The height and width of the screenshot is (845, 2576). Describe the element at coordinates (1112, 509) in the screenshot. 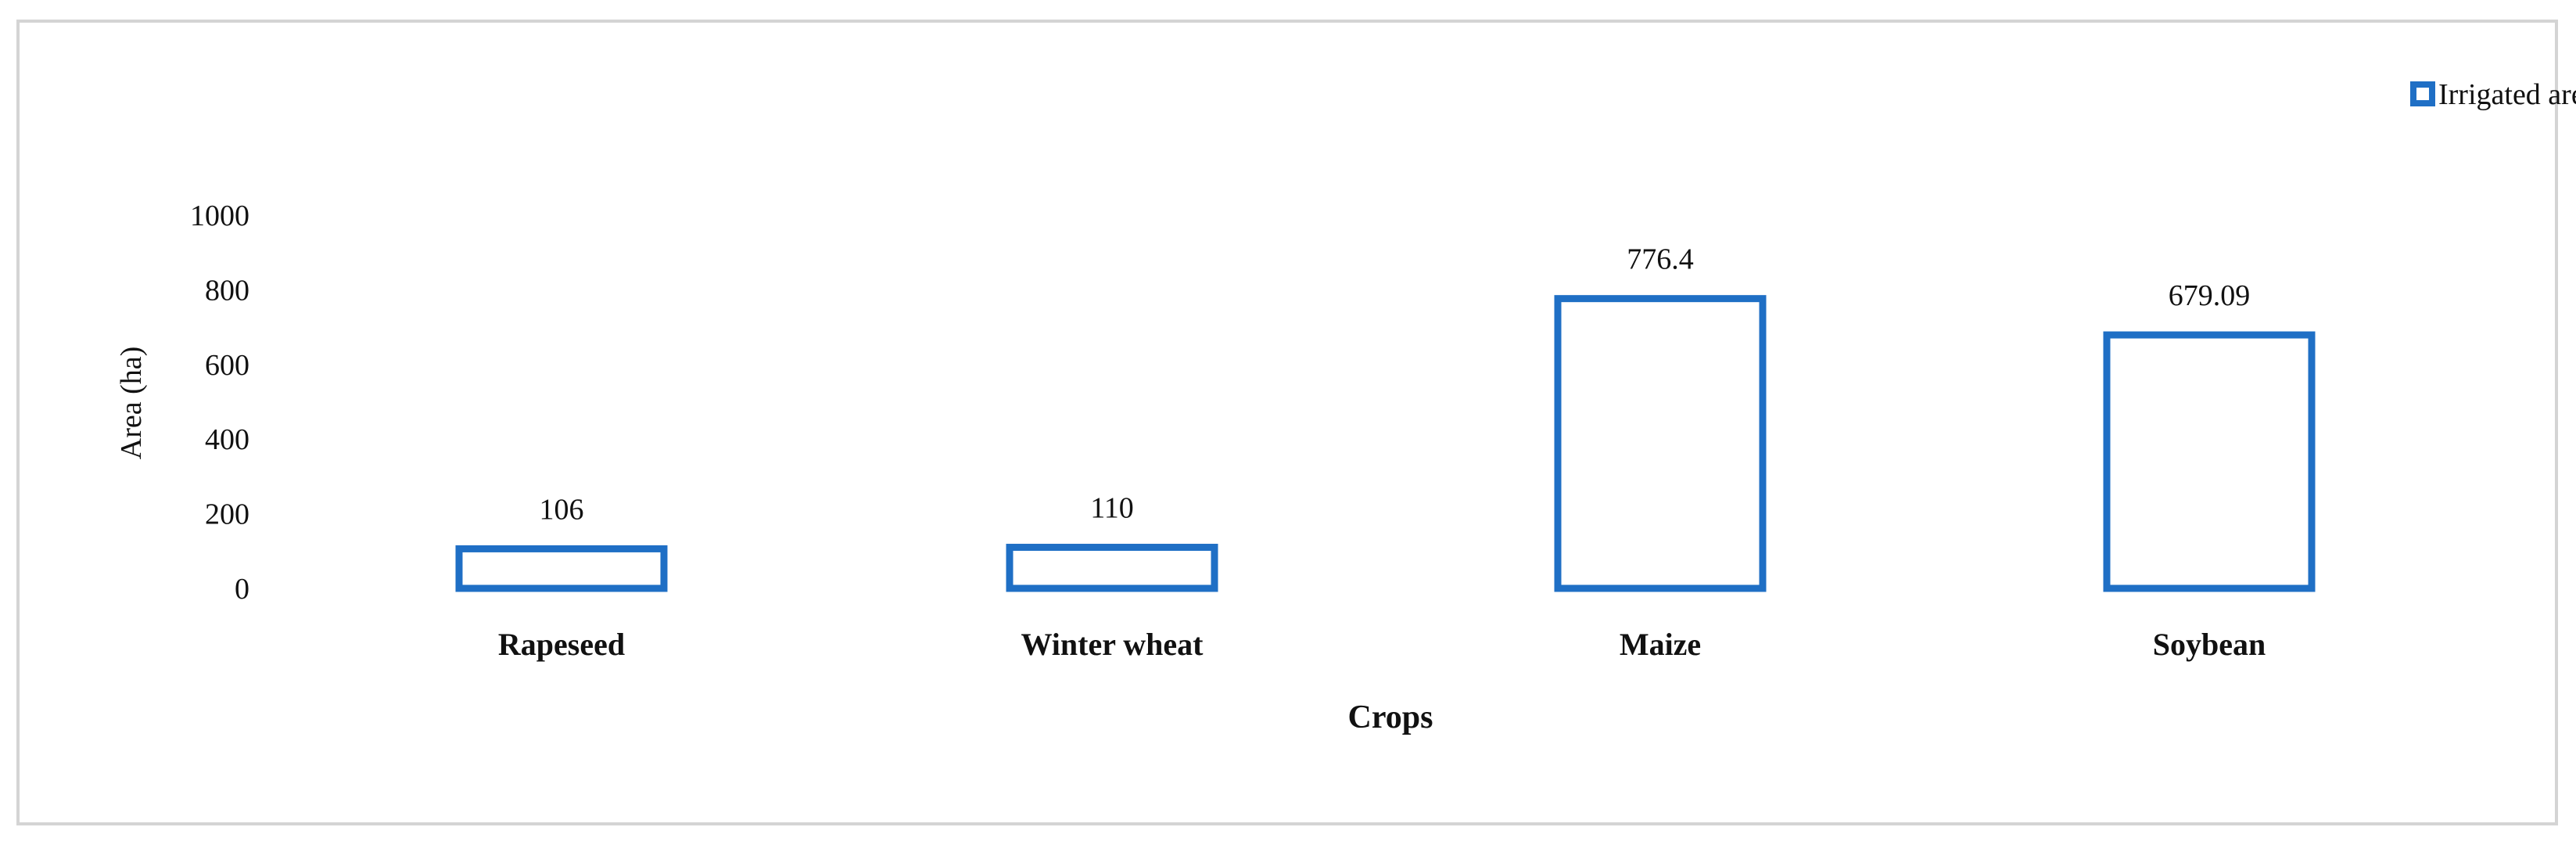

I see `data-label: 110` at that location.